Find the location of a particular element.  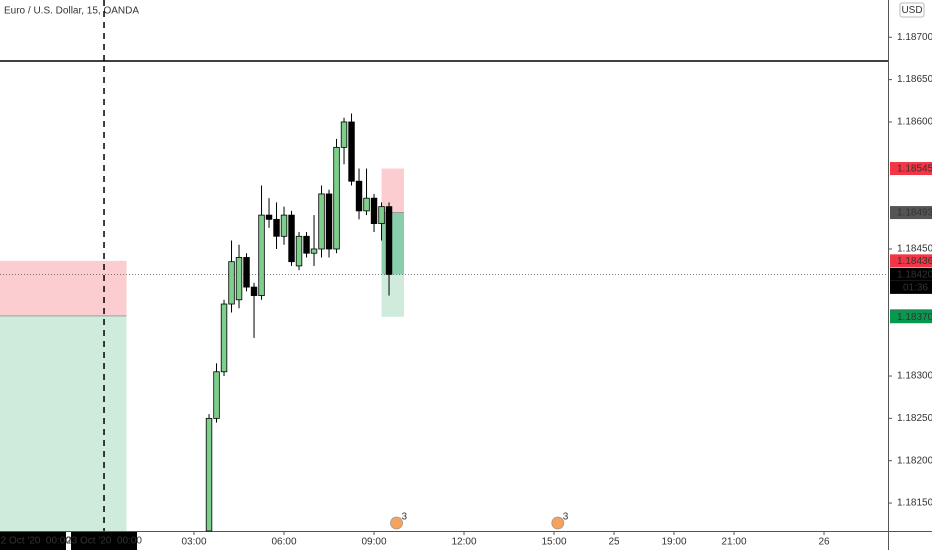

x-tick-label: 15:00 is located at coordinates (554, 542).